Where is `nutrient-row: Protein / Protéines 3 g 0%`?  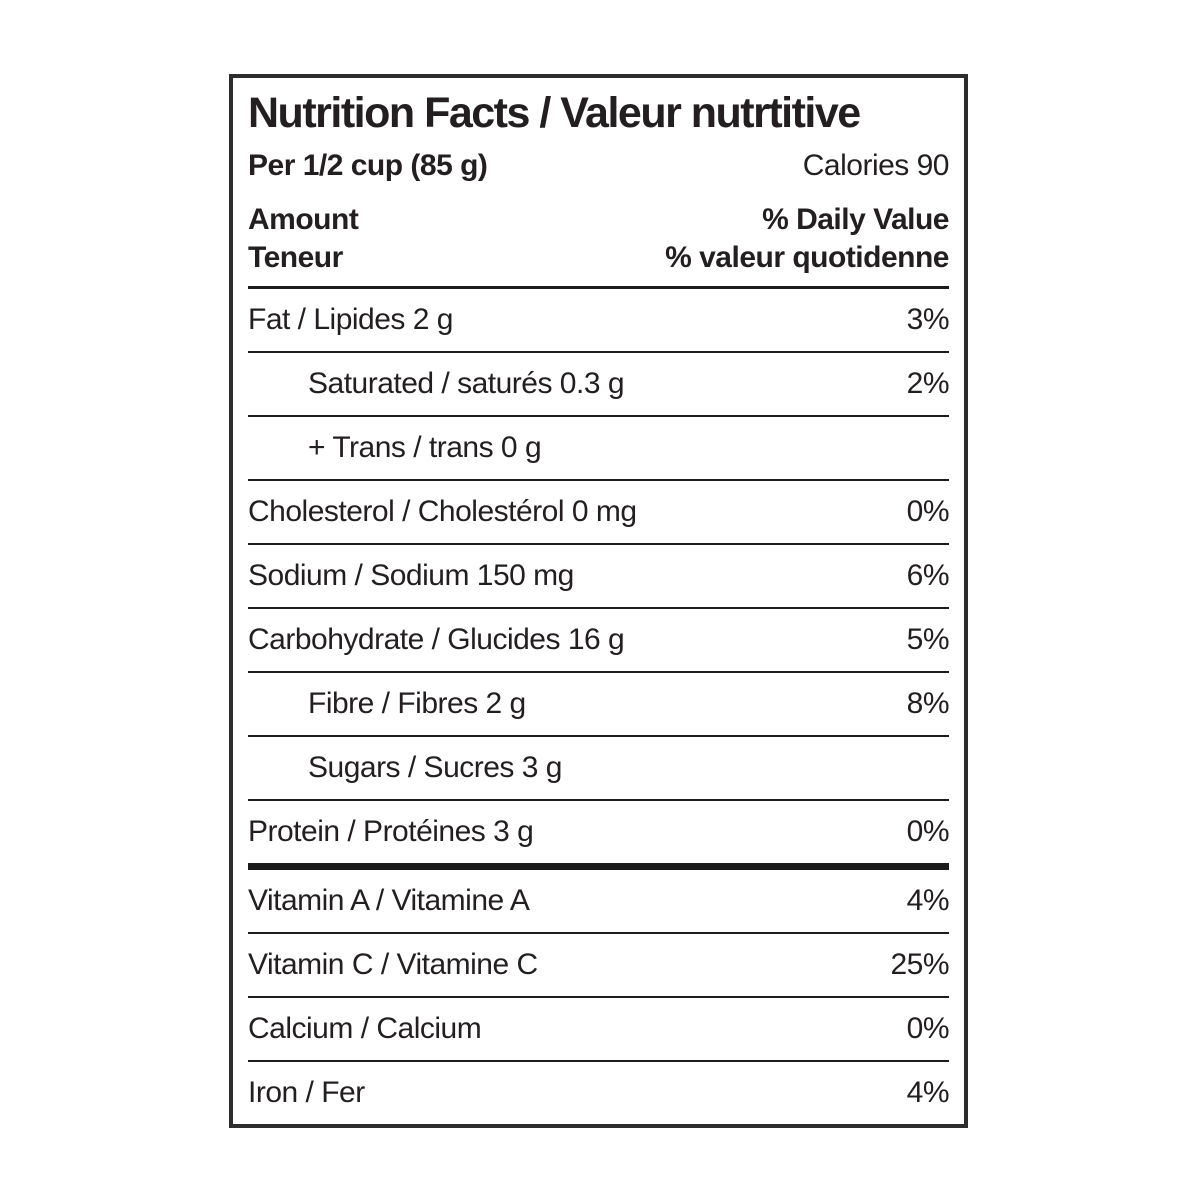 nutrient-row: Protein / Protéines 3 g 0% is located at coordinates (599, 835).